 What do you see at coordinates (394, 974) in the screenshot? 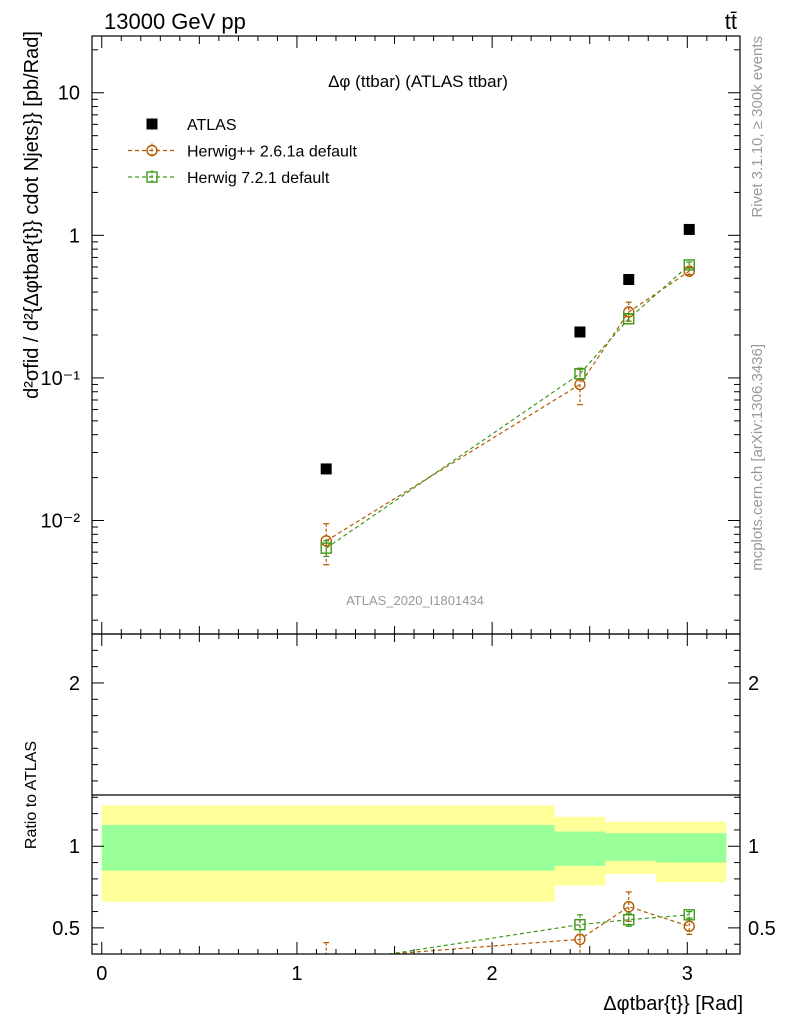
I see `ratio-x-tick-labels: 0 1 2 3` at bounding box center [394, 974].